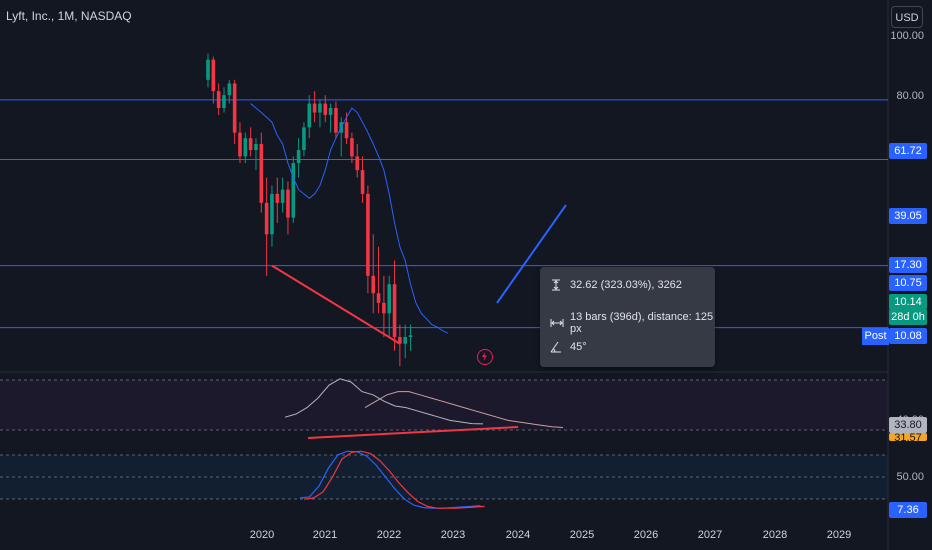 The width and height of the screenshot is (932, 550). What do you see at coordinates (626, 285) in the screenshot?
I see `tooltip-range-text: 32.62 (323.03%), 3262` at bounding box center [626, 285].